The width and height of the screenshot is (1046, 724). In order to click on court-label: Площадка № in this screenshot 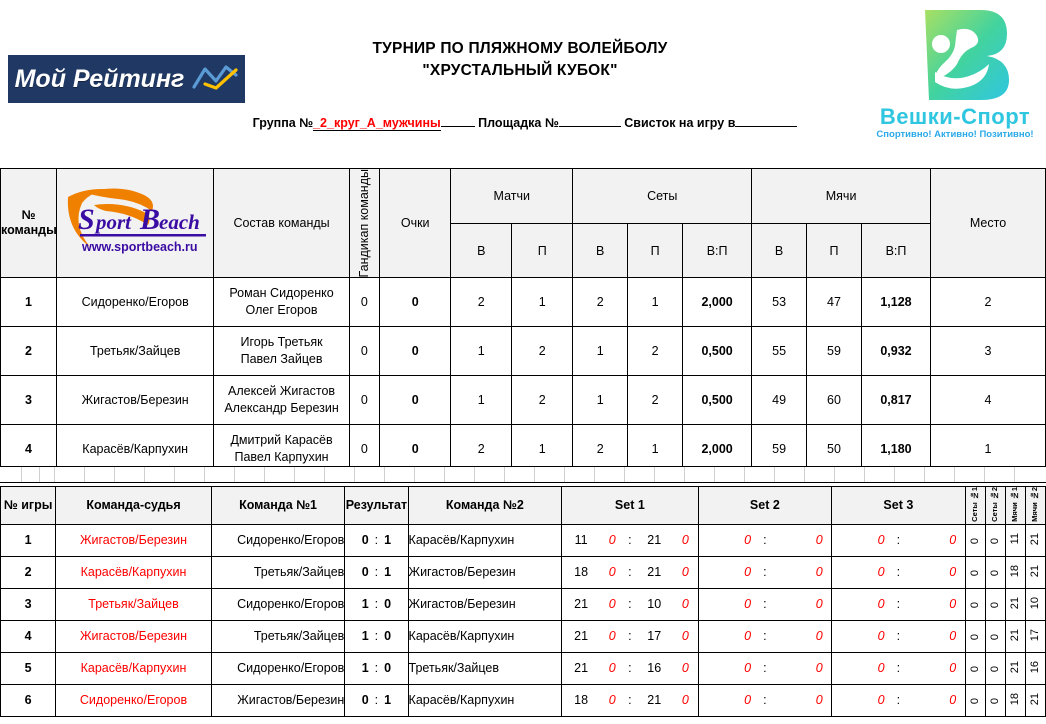, I will do `click(518, 123)`.